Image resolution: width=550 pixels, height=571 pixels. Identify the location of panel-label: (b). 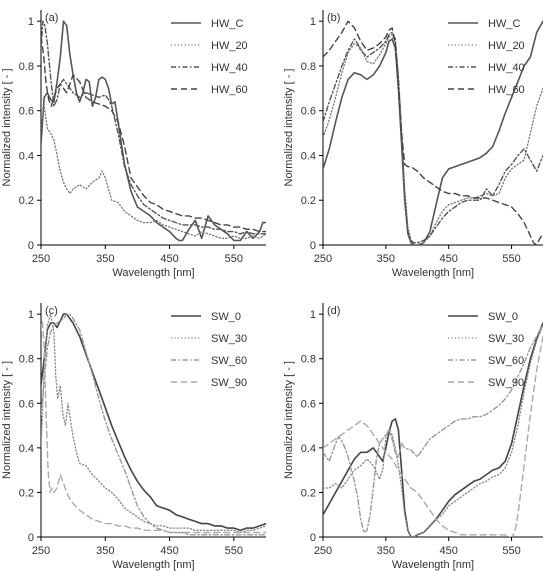
(333, 18).